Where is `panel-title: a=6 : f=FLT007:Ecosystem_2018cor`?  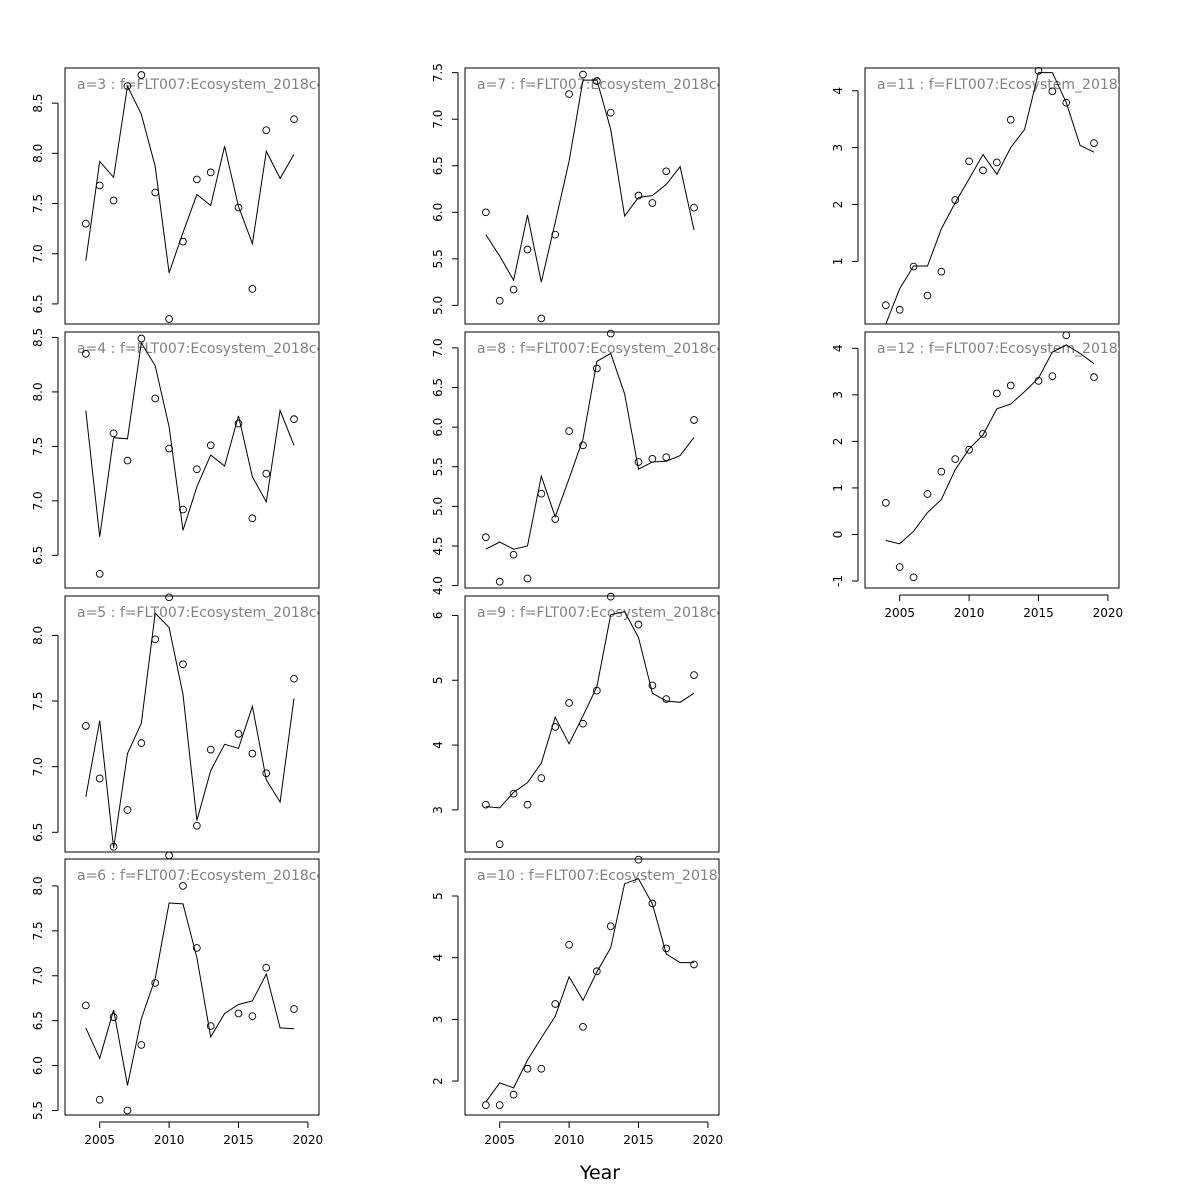
panel-title: a=6 : f=FLT007:Ecosystem_2018cor is located at coordinates (204, 876).